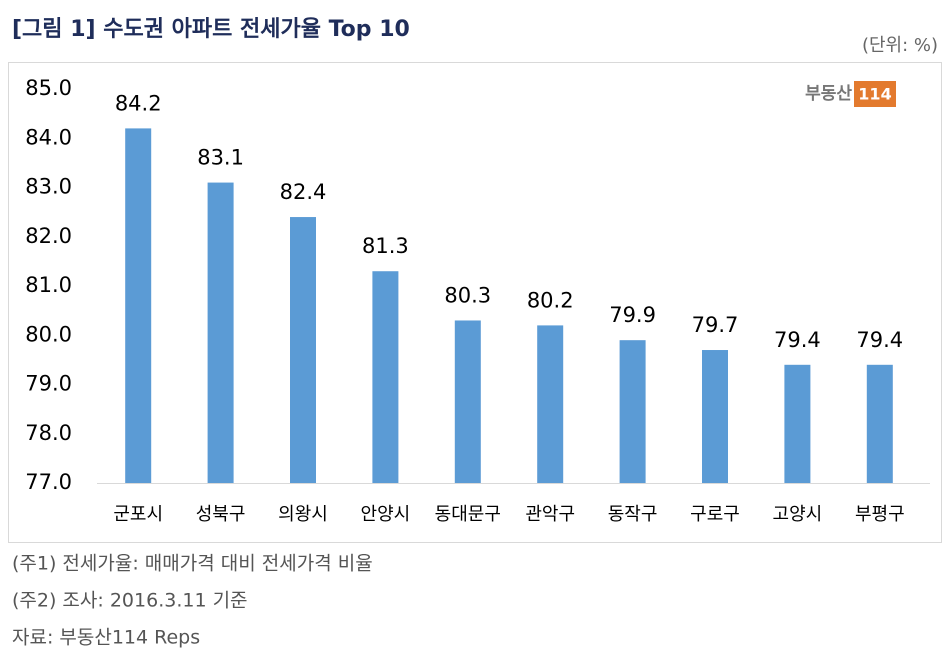  I want to click on logo-badge, so click(875, 94).